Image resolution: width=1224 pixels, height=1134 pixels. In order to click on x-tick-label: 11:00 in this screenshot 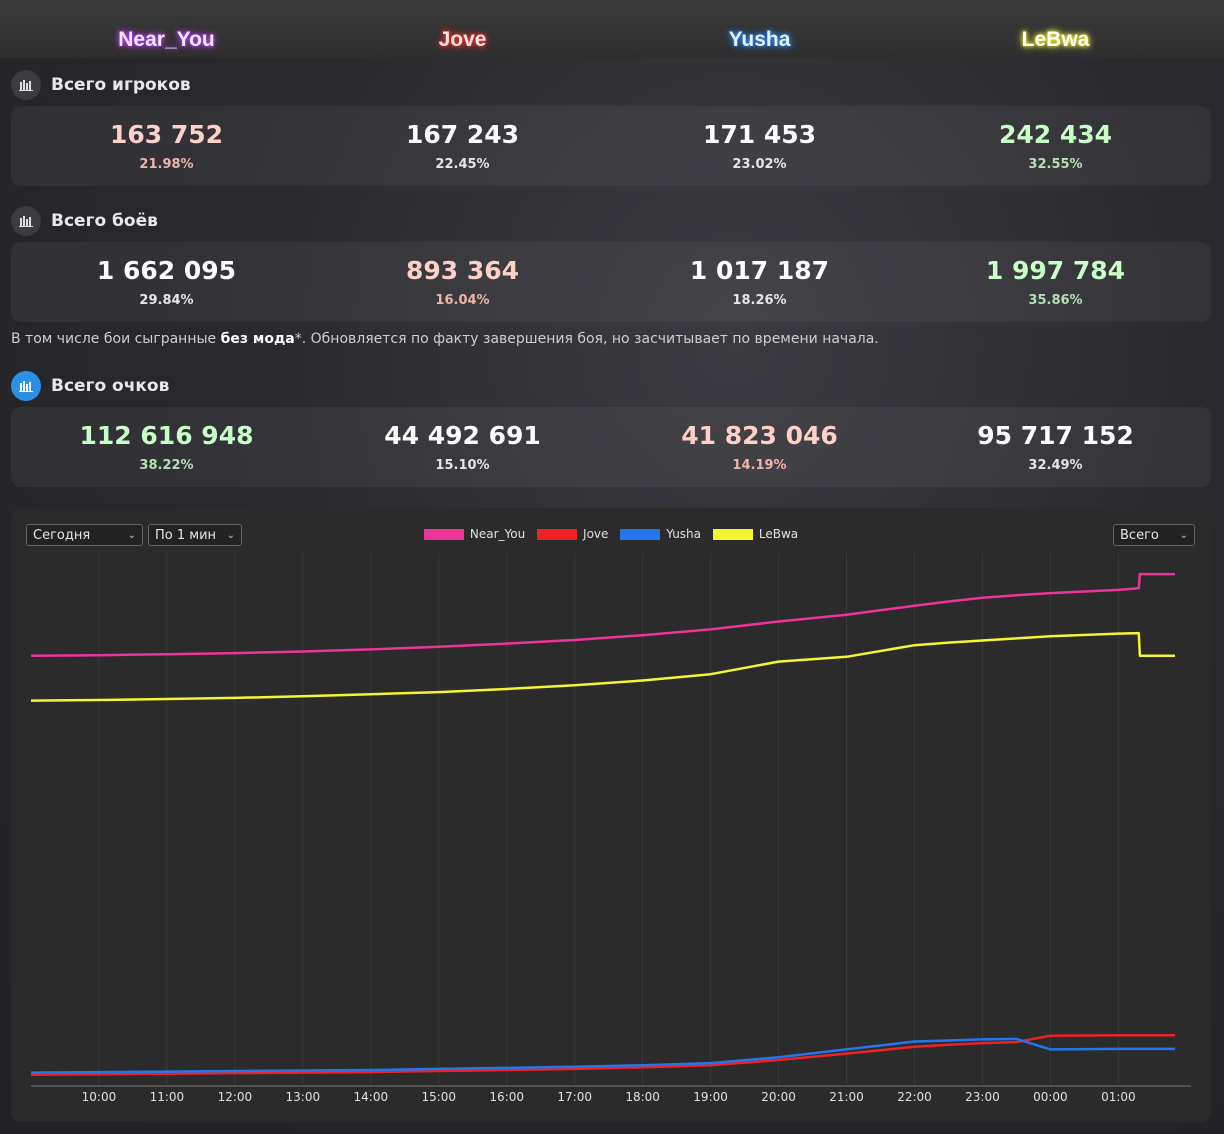, I will do `click(167, 1097)`.